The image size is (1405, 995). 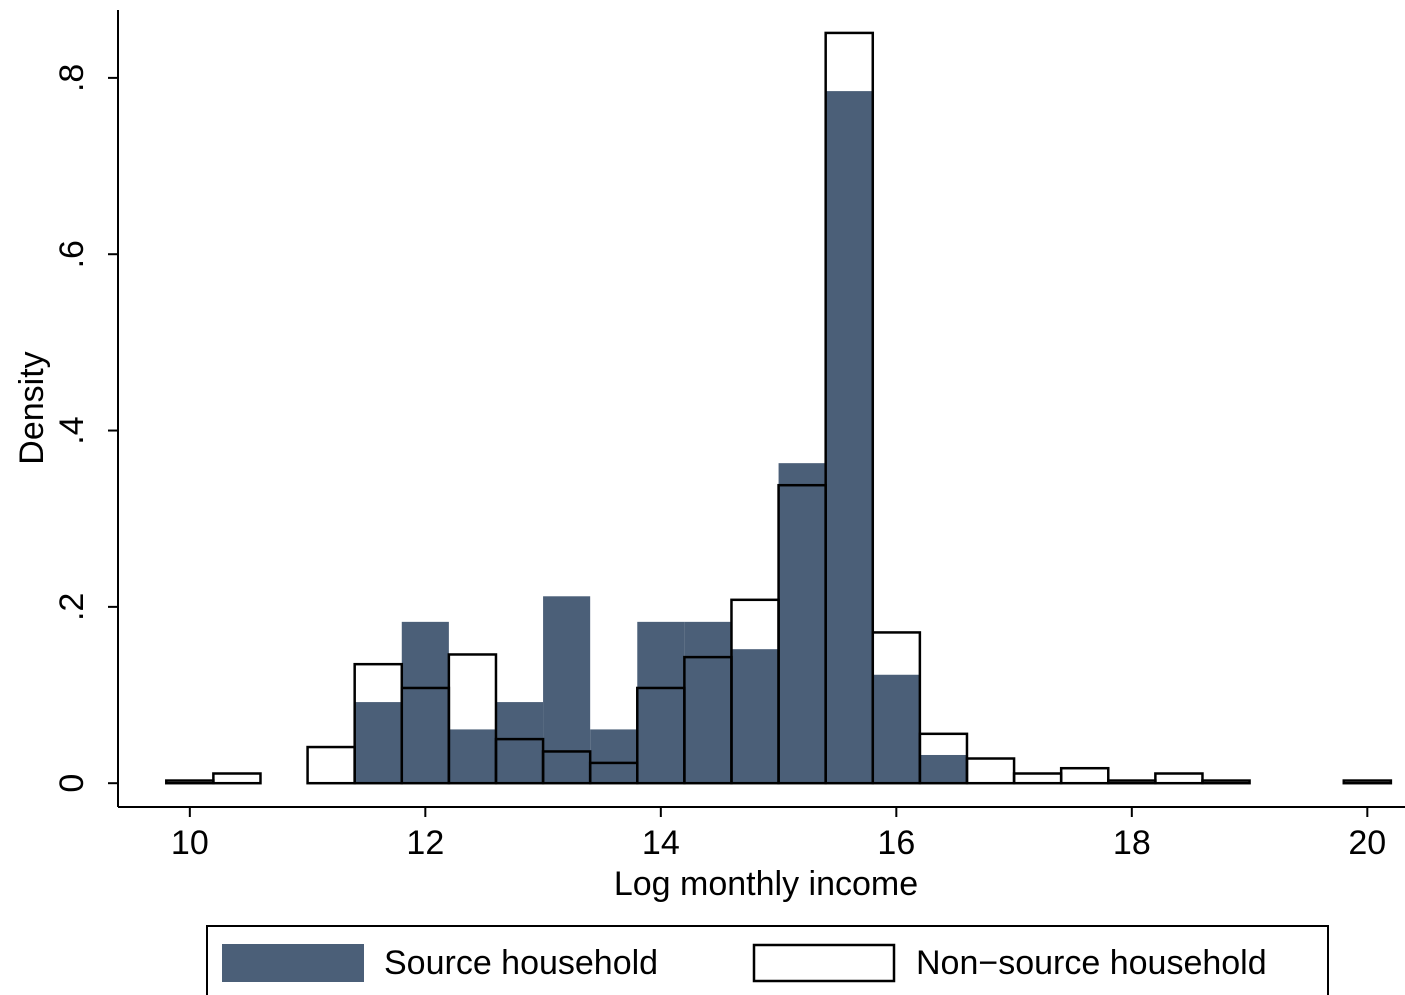 I want to click on y-tick-label: 0, so click(x=72, y=783).